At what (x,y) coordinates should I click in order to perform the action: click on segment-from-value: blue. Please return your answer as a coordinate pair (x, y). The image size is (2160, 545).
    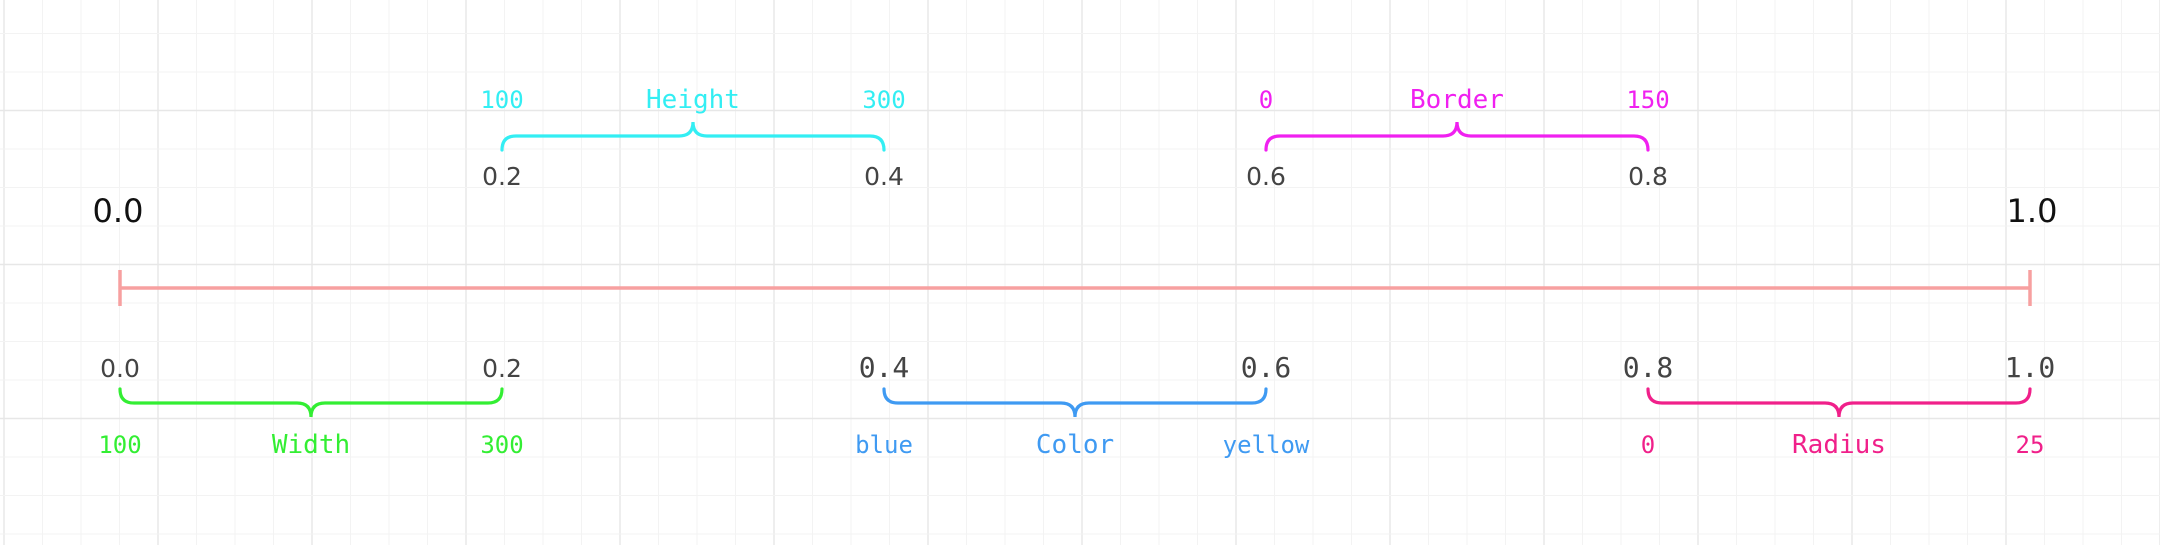
    Looking at the image, I should click on (884, 445).